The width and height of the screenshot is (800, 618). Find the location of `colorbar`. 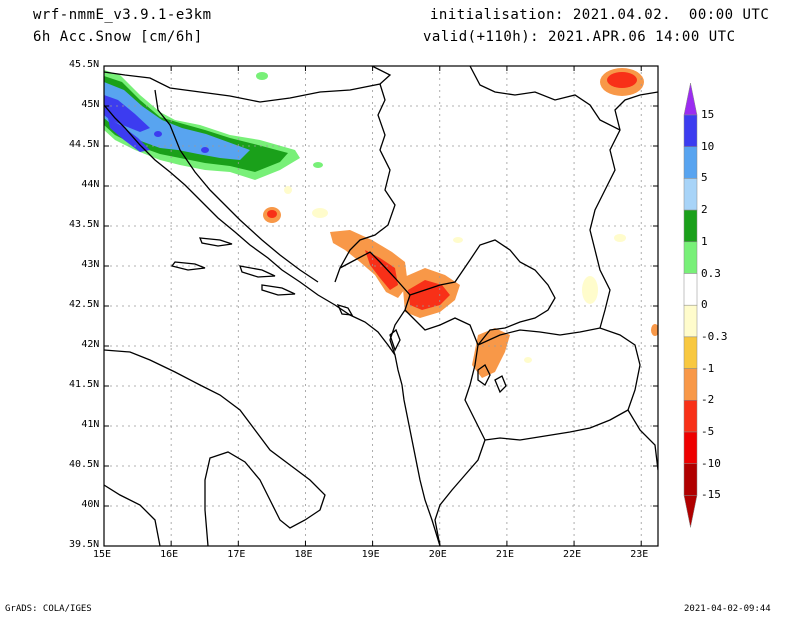

colorbar is located at coordinates (690, 305).